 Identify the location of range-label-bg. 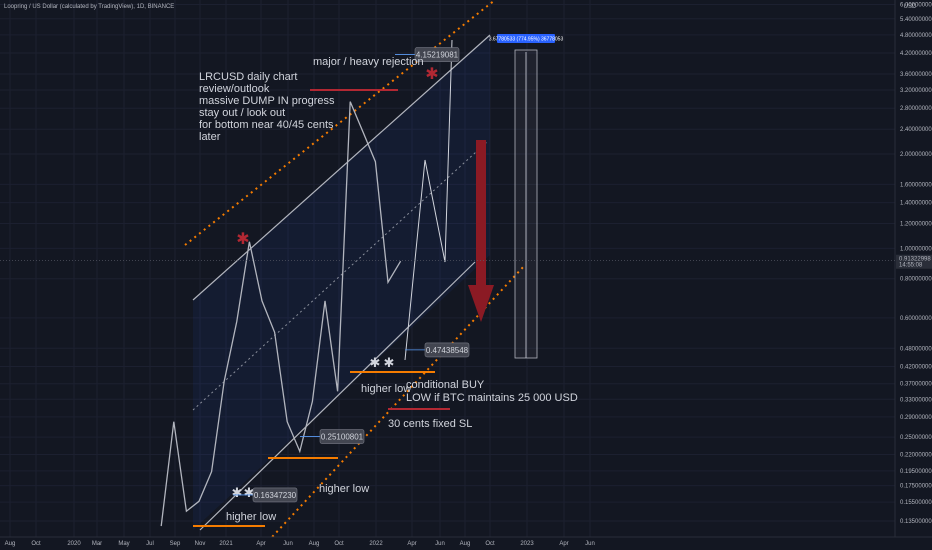
(526, 38).